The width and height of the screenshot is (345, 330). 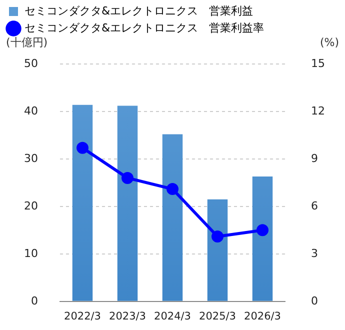 What do you see at coordinates (31, 158) in the screenshot?
I see `y-tick-label: 30` at bounding box center [31, 158].